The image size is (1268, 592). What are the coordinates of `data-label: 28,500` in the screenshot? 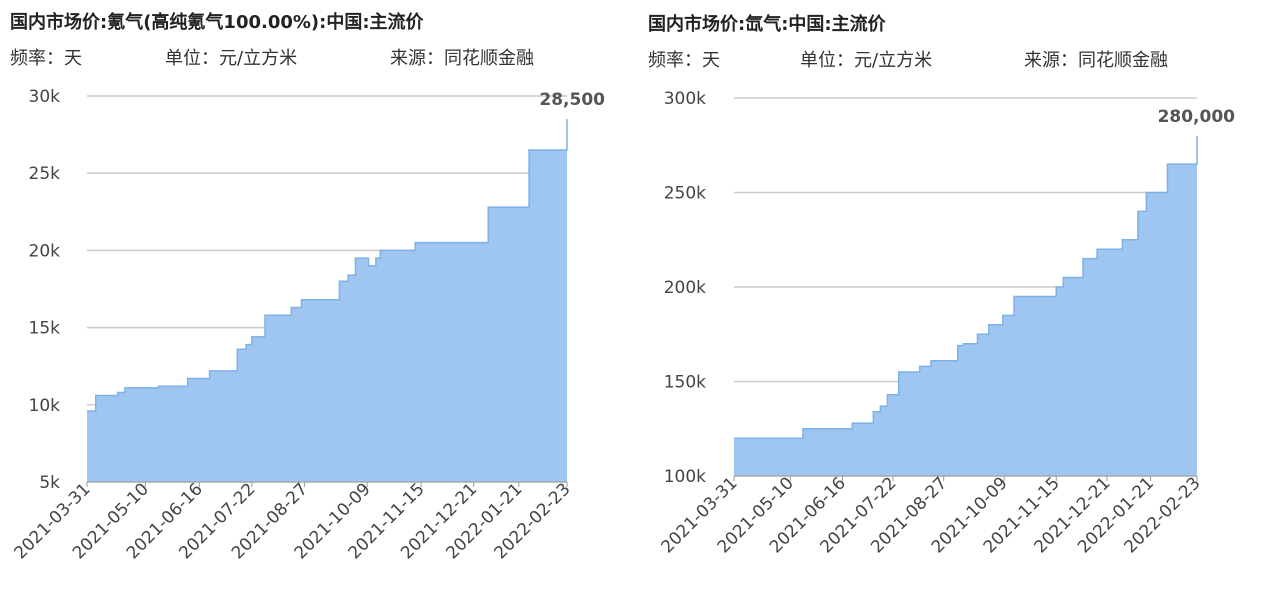 It's located at (572, 100).